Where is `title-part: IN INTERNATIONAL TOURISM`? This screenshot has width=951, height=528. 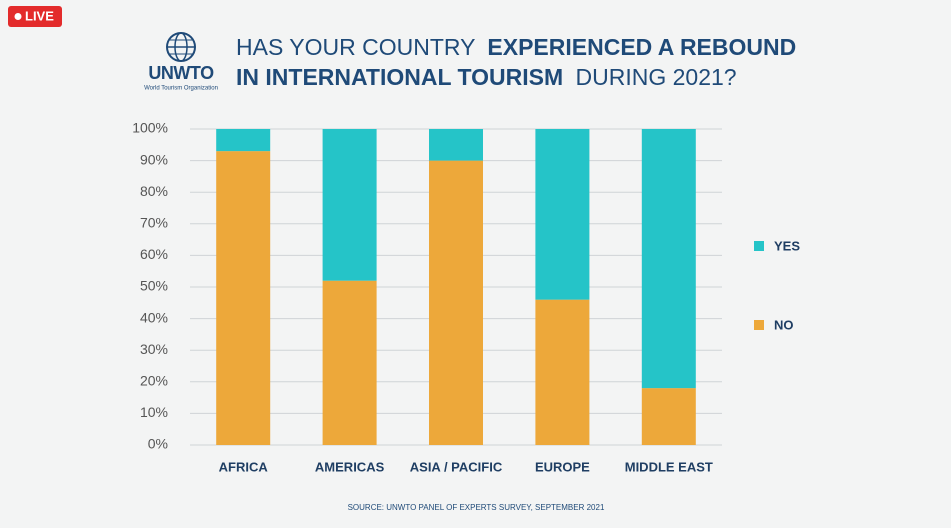
title-part: IN INTERNATIONAL TOURISM is located at coordinates (399, 77).